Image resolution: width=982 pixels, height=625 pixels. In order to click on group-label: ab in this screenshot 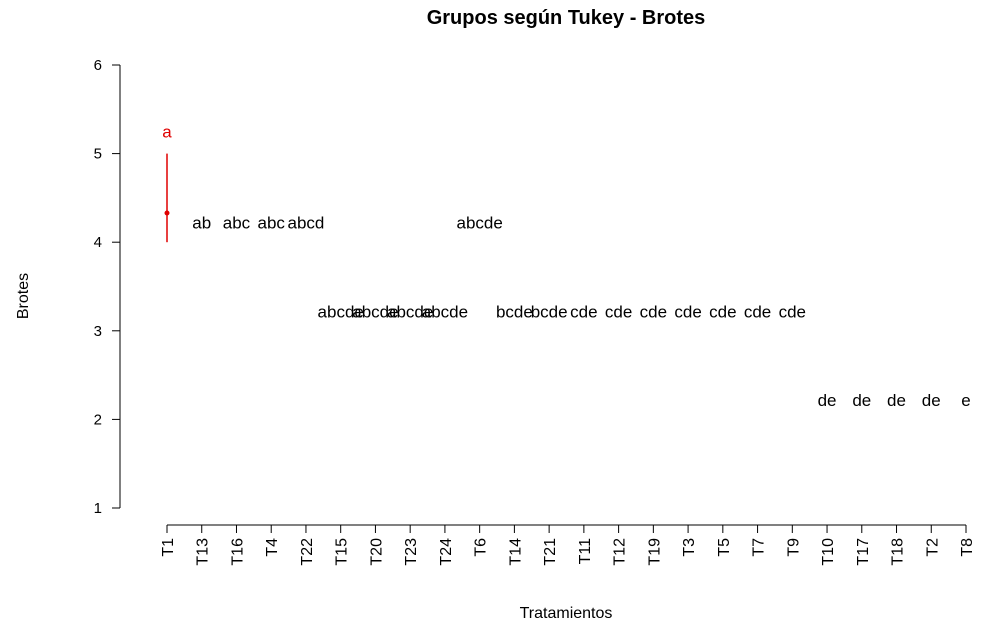, I will do `click(201, 223)`.